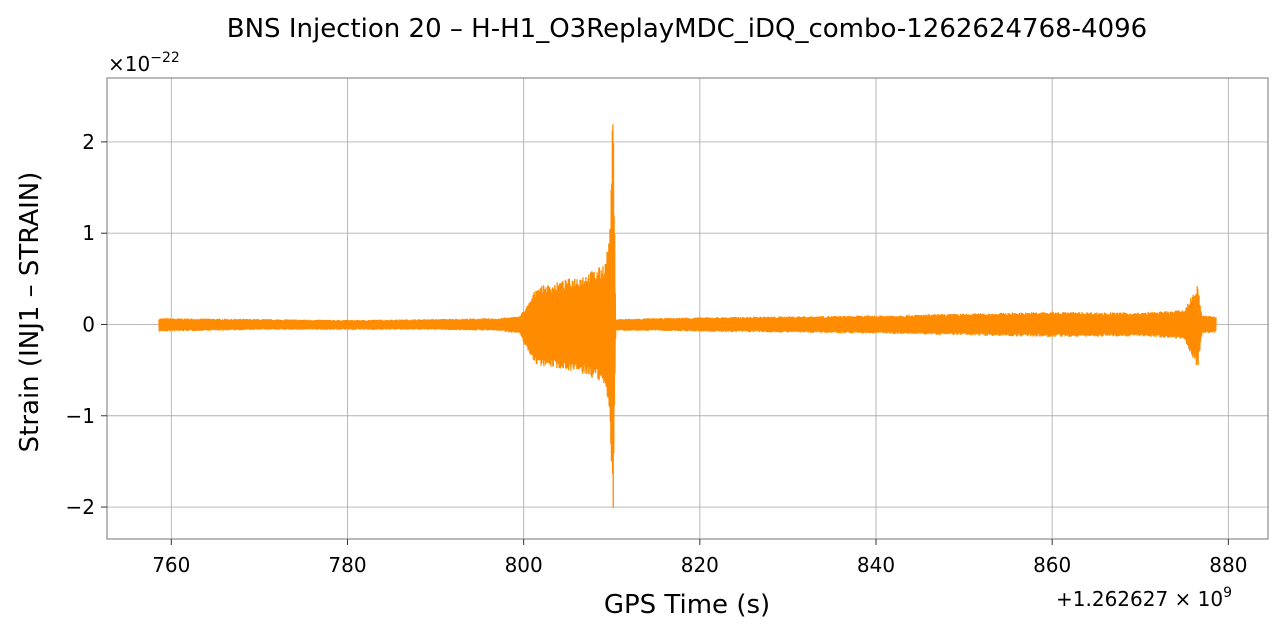 The width and height of the screenshot is (1283, 633). Describe the element at coordinates (524, 565) in the screenshot. I see `x-tick-label: 800` at that location.